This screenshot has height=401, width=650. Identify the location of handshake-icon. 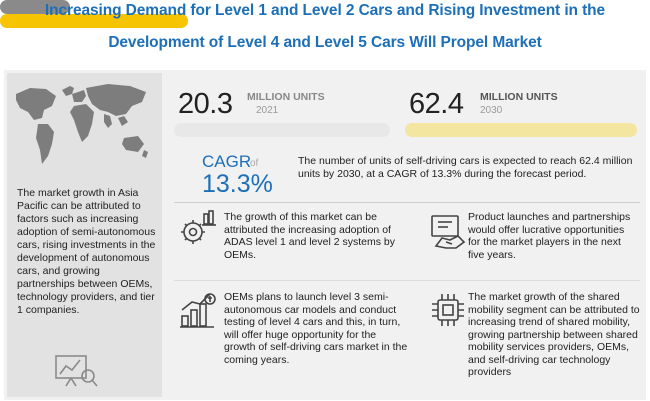
(448, 232).